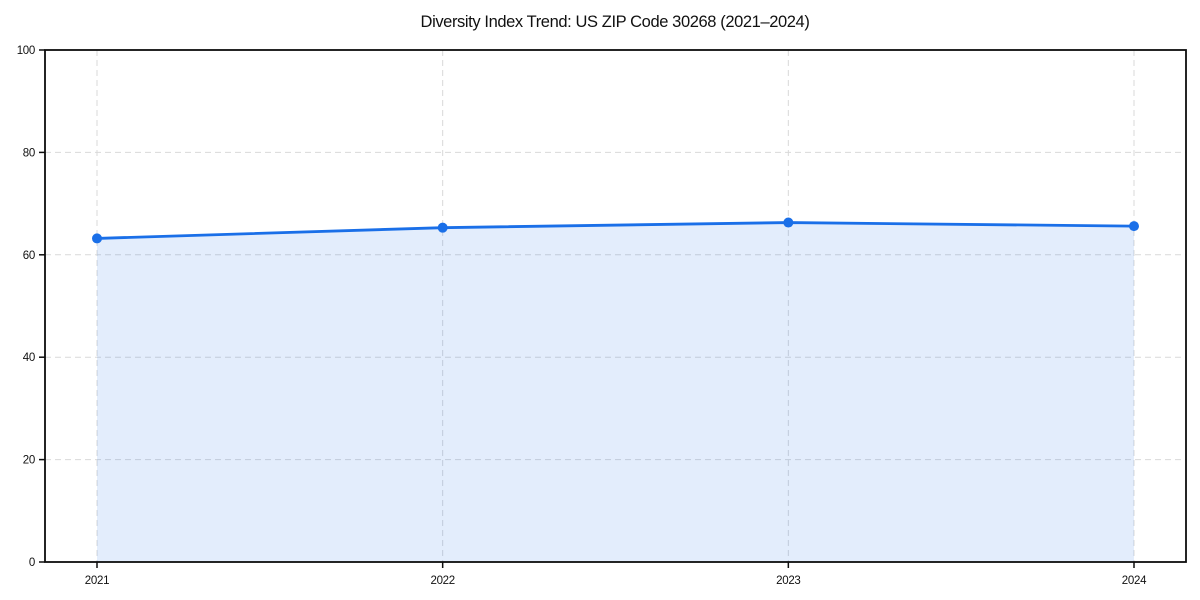  Describe the element at coordinates (32, 563) in the screenshot. I see `y-tick-label: 0` at that location.